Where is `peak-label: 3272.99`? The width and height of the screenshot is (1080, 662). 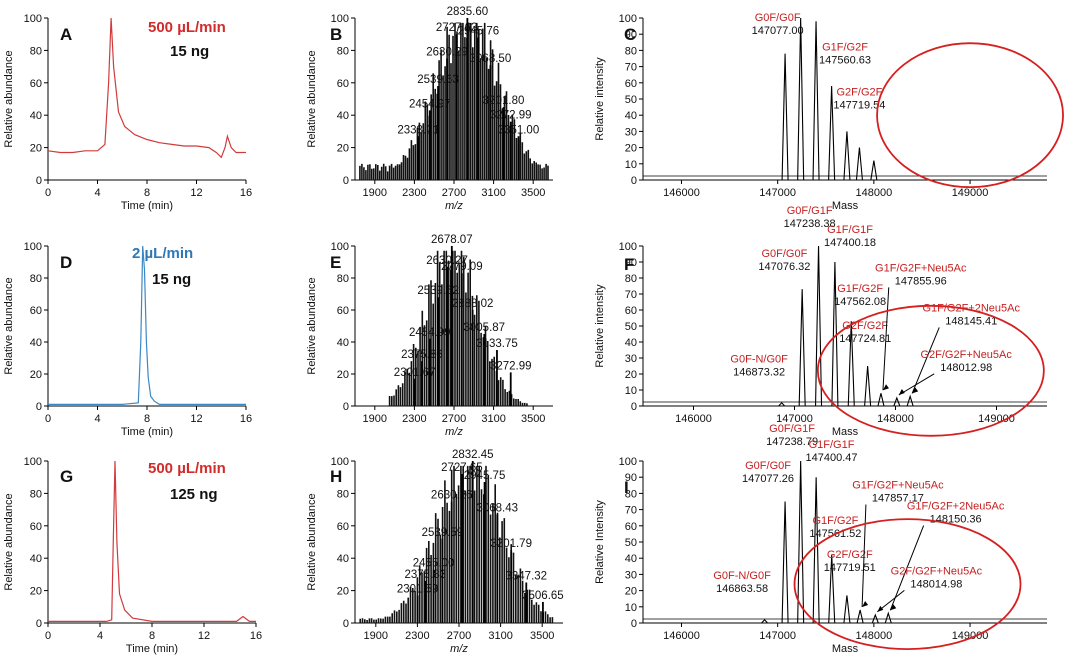 peak-label: 3272.99 is located at coordinates (511, 366).